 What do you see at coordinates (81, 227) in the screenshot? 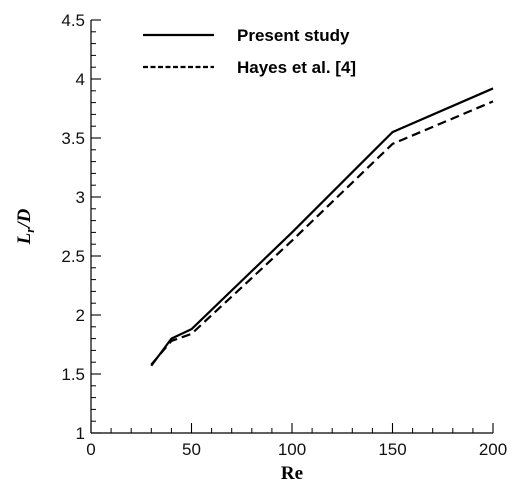
I see `y-ticks: 1 1.5 2 2.5 3 3.5 4 4.5` at bounding box center [81, 227].